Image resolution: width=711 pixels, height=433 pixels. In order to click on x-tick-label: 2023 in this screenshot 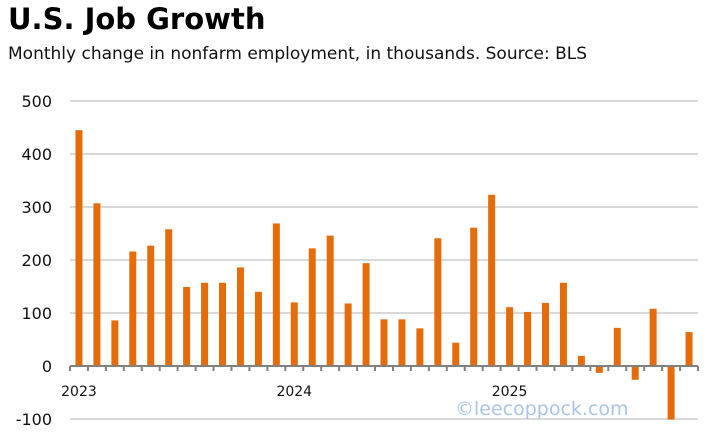, I will do `click(79, 392)`.